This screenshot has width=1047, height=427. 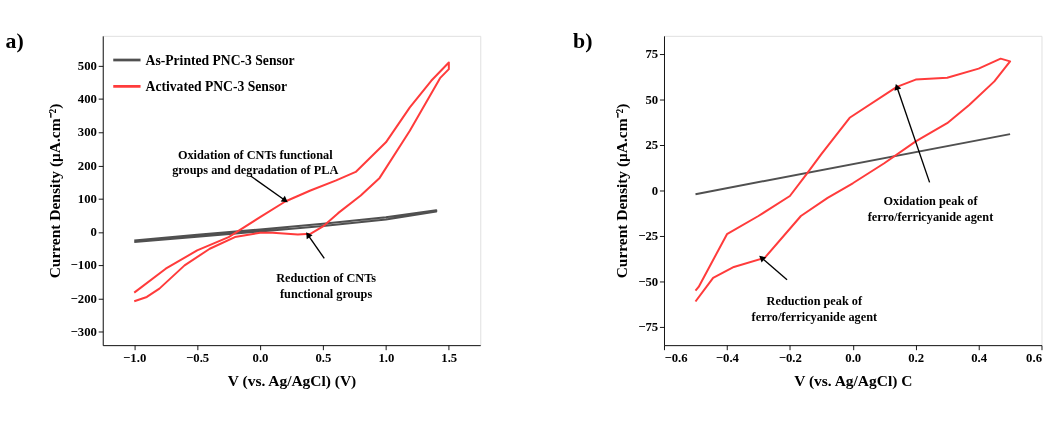 What do you see at coordinates (83, 265) in the screenshot?
I see `y-tick-label: −100` at bounding box center [83, 265].